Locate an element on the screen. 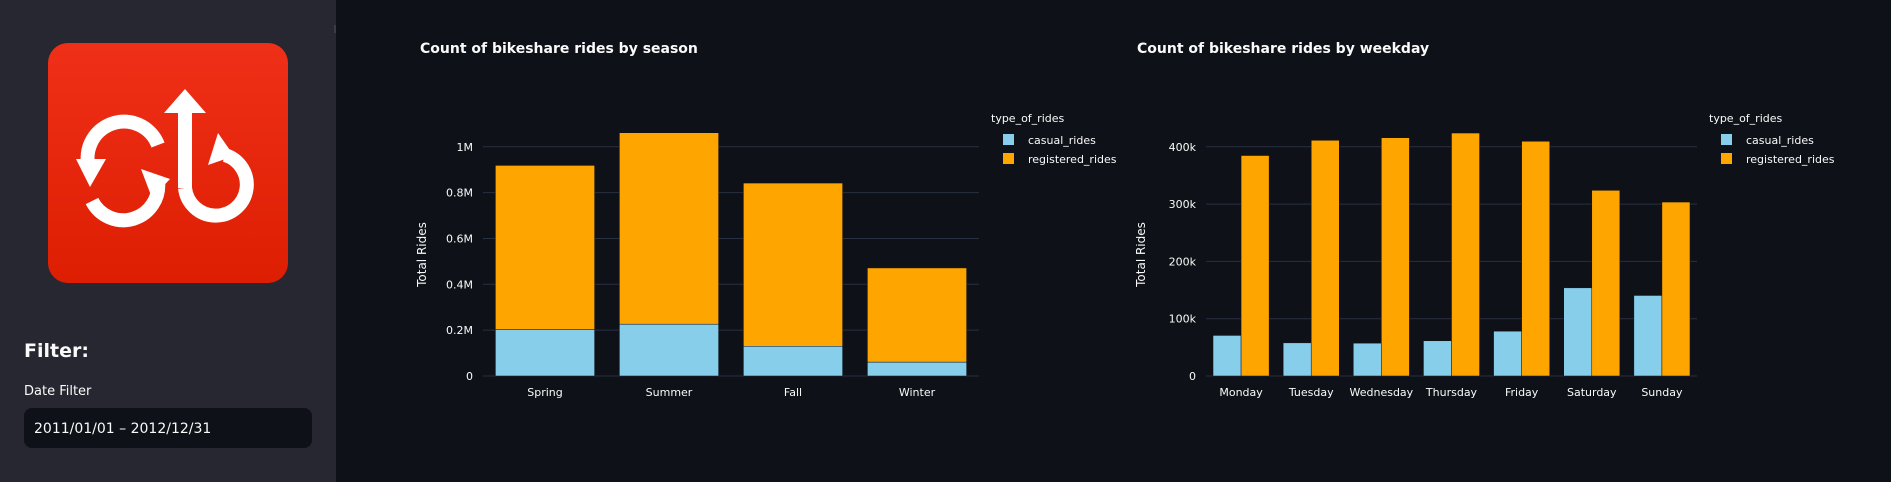 This screenshot has height=482, width=1891. season-legend-label: casual_rides is located at coordinates (1062, 140).